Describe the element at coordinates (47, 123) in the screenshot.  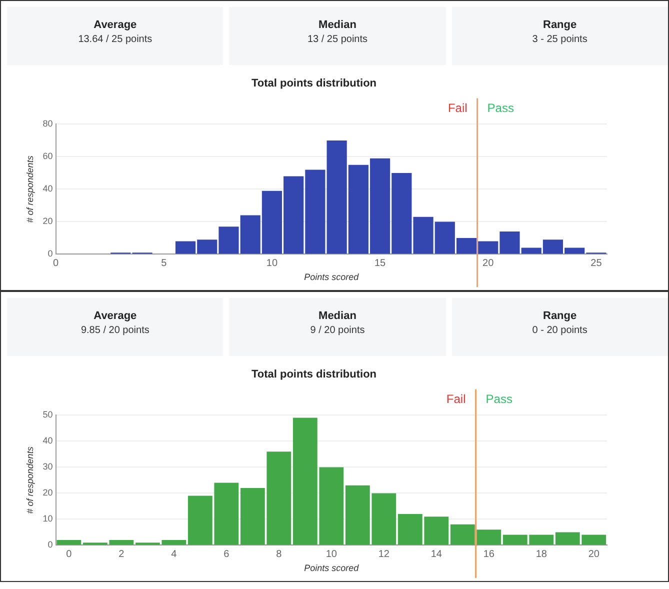
I see `y-tick-label: 80` at that location.